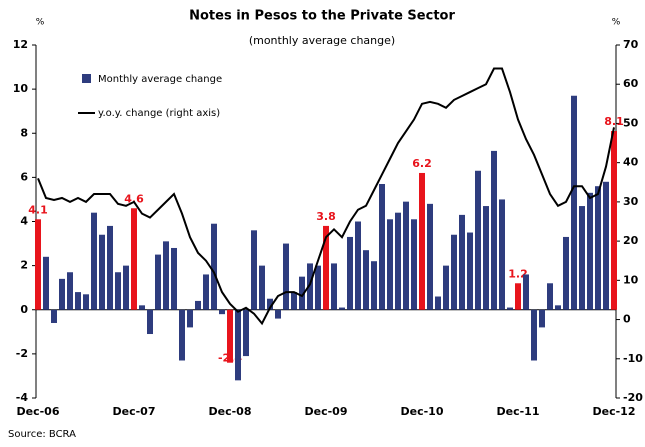  I want to click on data-label: 8.1, so click(614, 121).